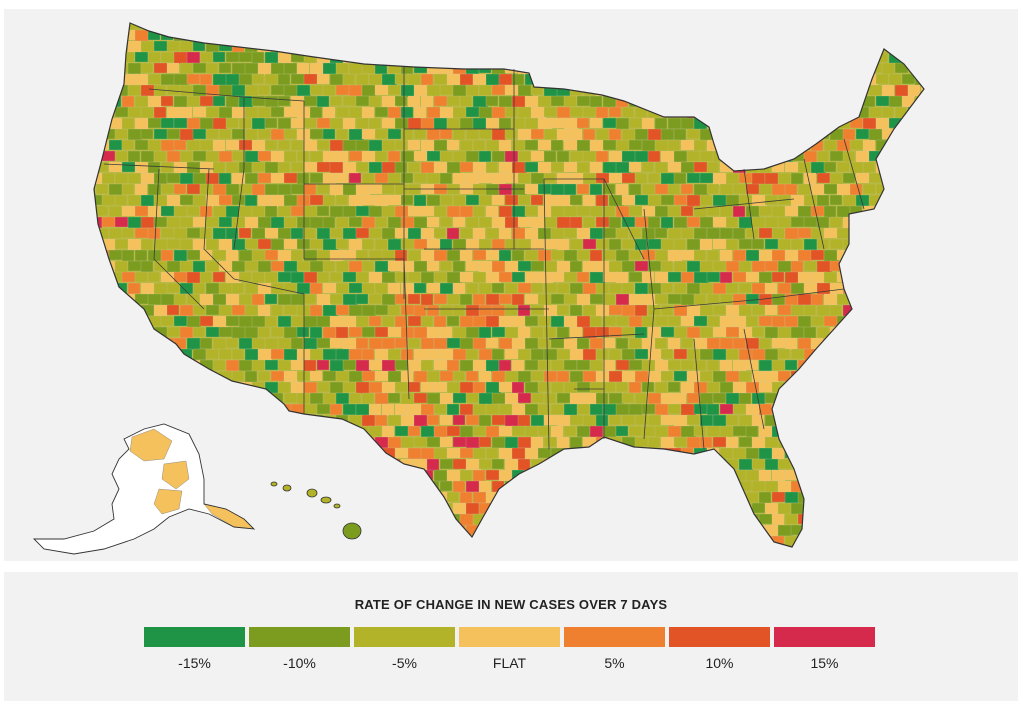  I want to click on hawaii-island, so click(312, 493).